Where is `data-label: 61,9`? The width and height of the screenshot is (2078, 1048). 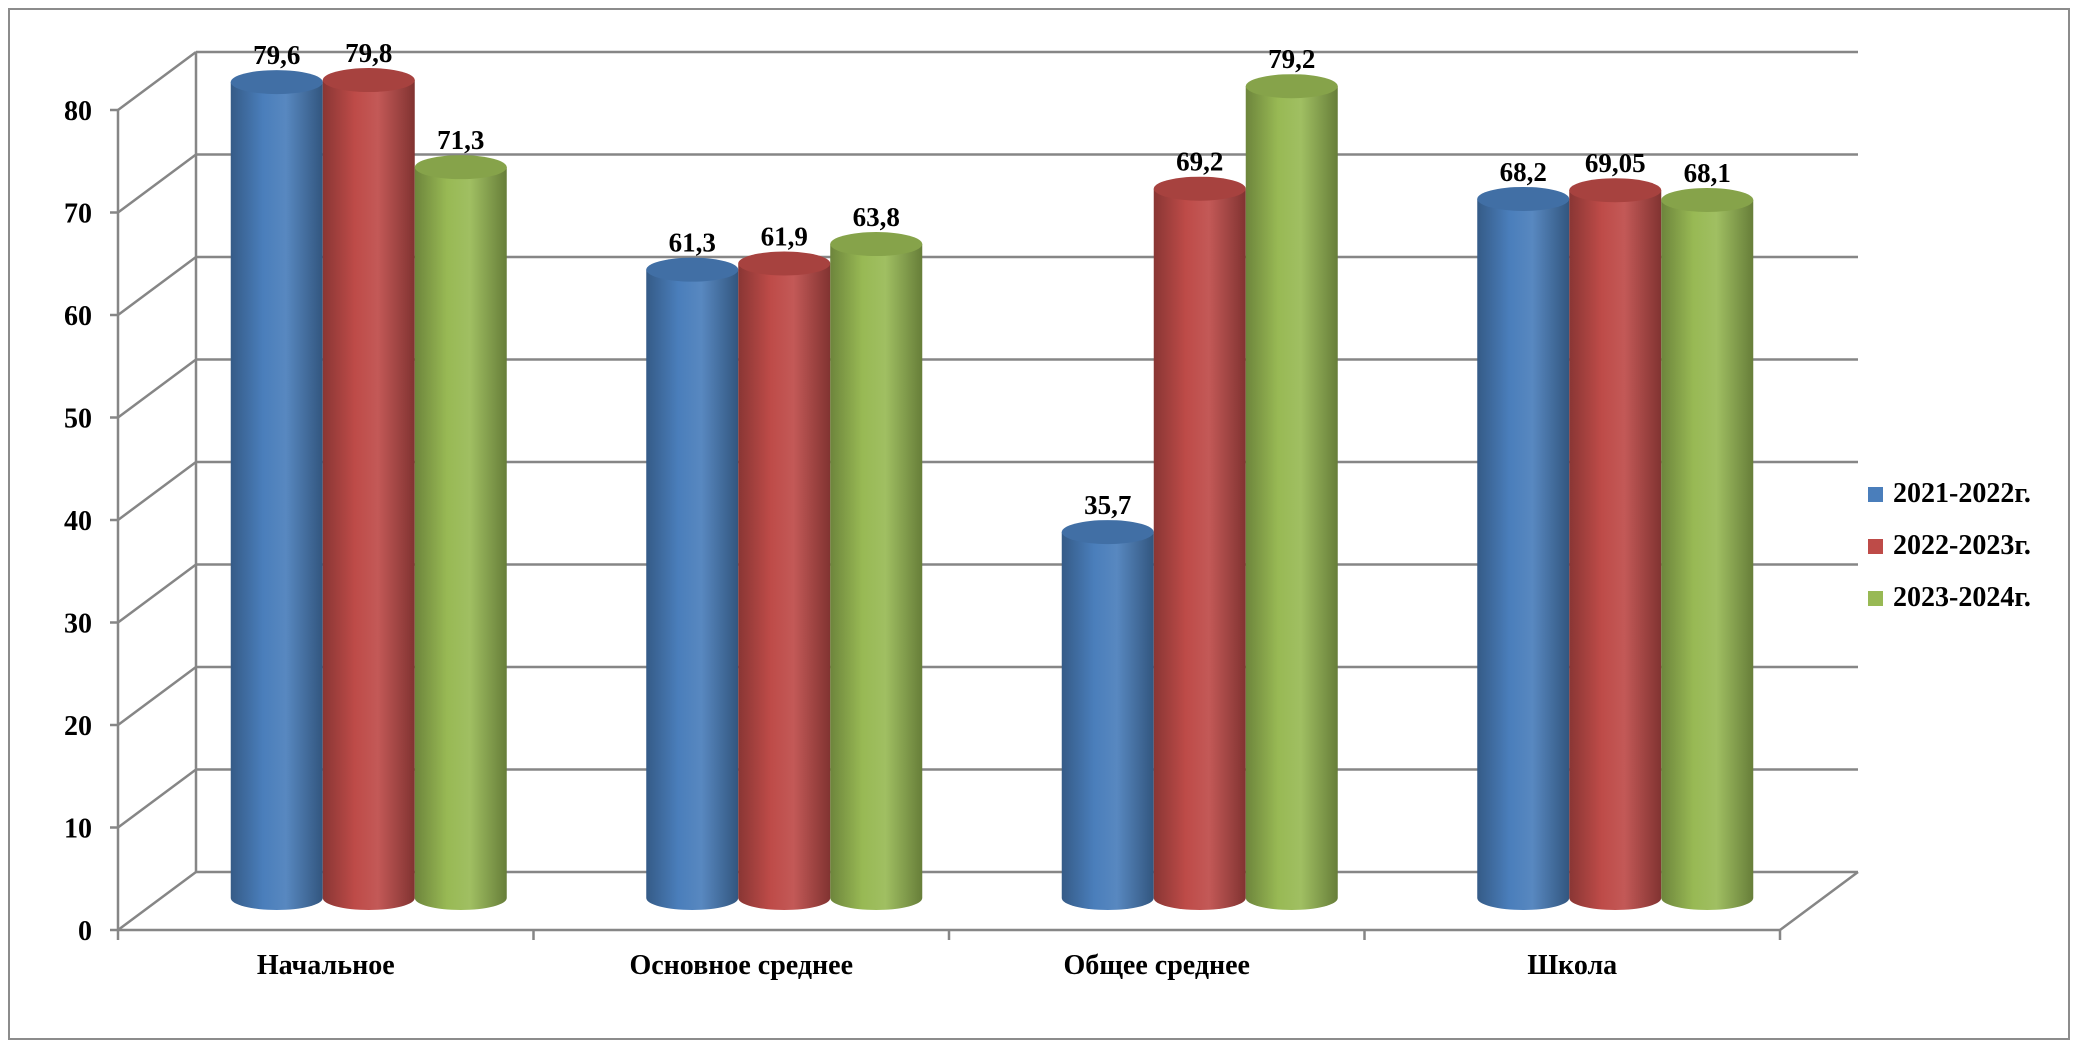
data-label: 61,9 is located at coordinates (784, 237).